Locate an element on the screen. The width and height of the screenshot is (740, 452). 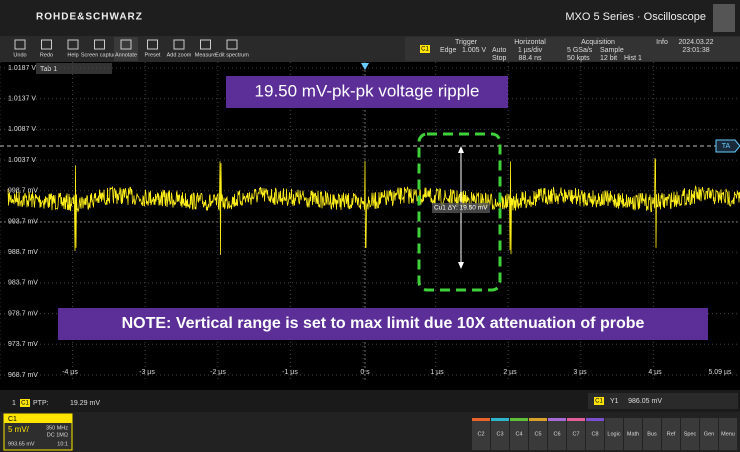
channel-coupling: DC 1MΩ is located at coordinates (57, 435).